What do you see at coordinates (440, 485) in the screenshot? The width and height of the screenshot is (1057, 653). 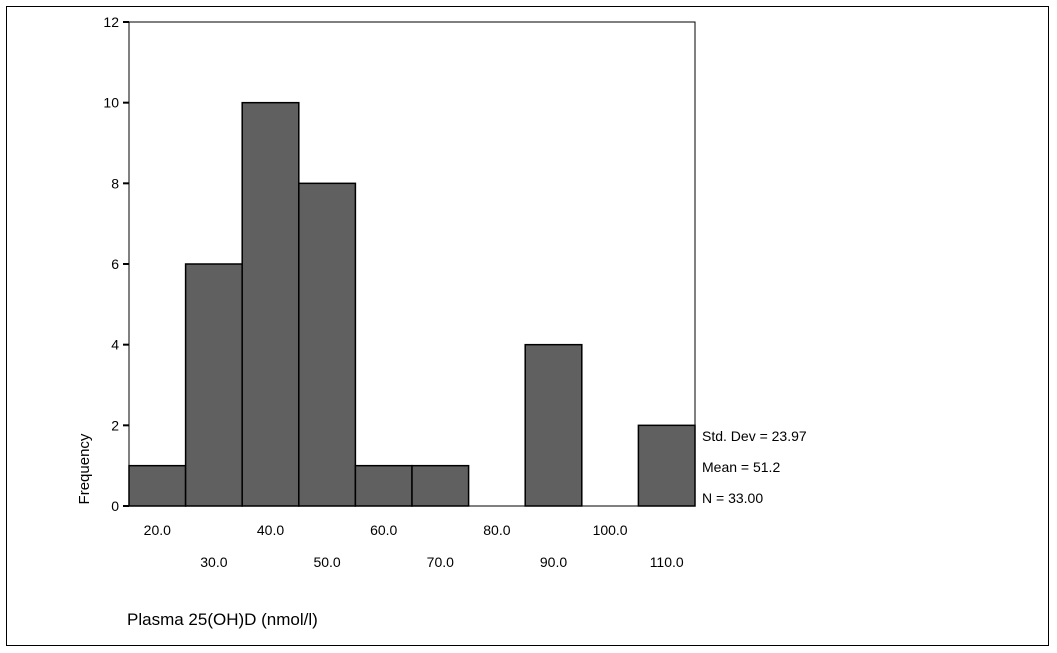 I see `bar-70.0` at bounding box center [440, 485].